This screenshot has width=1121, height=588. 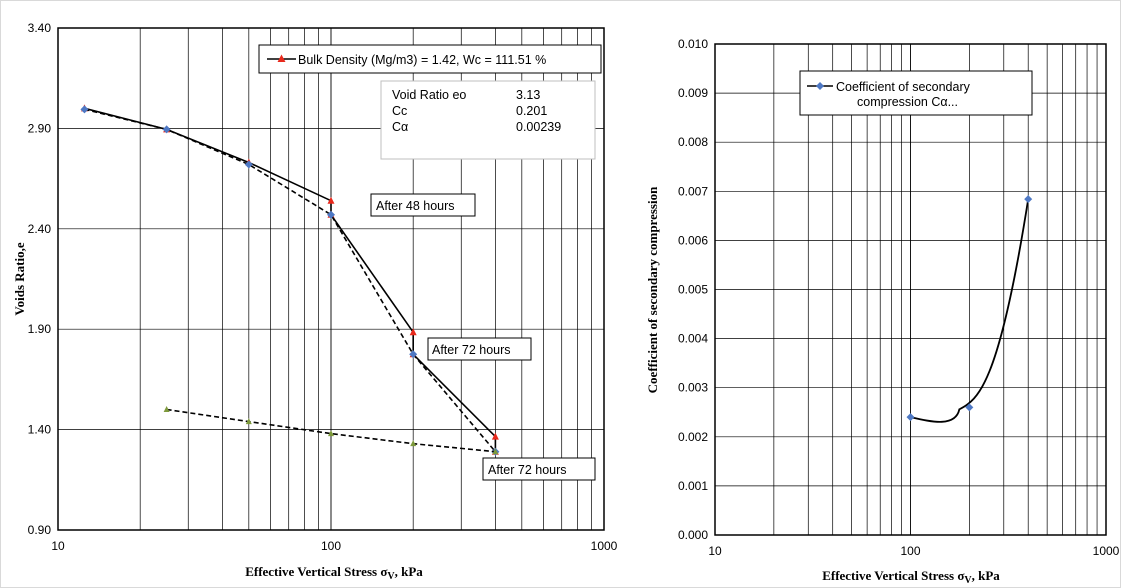 I want to click on y-tick-label: 3.40, so click(x=40, y=28).